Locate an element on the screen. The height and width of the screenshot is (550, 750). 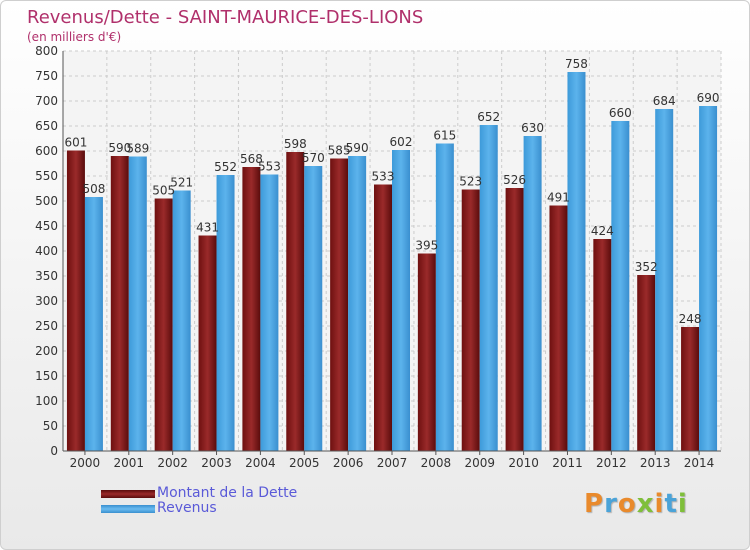
data-label-revenus: 508 is located at coordinates (93, 189).